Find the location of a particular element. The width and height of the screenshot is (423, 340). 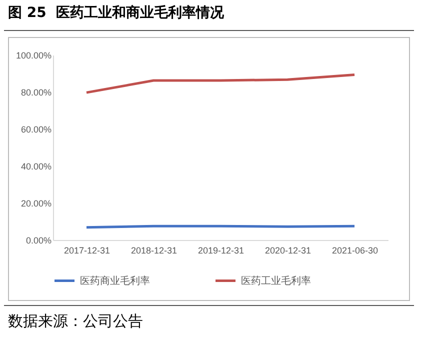

x-tick-label: 2017-12-31 is located at coordinates (87, 251).